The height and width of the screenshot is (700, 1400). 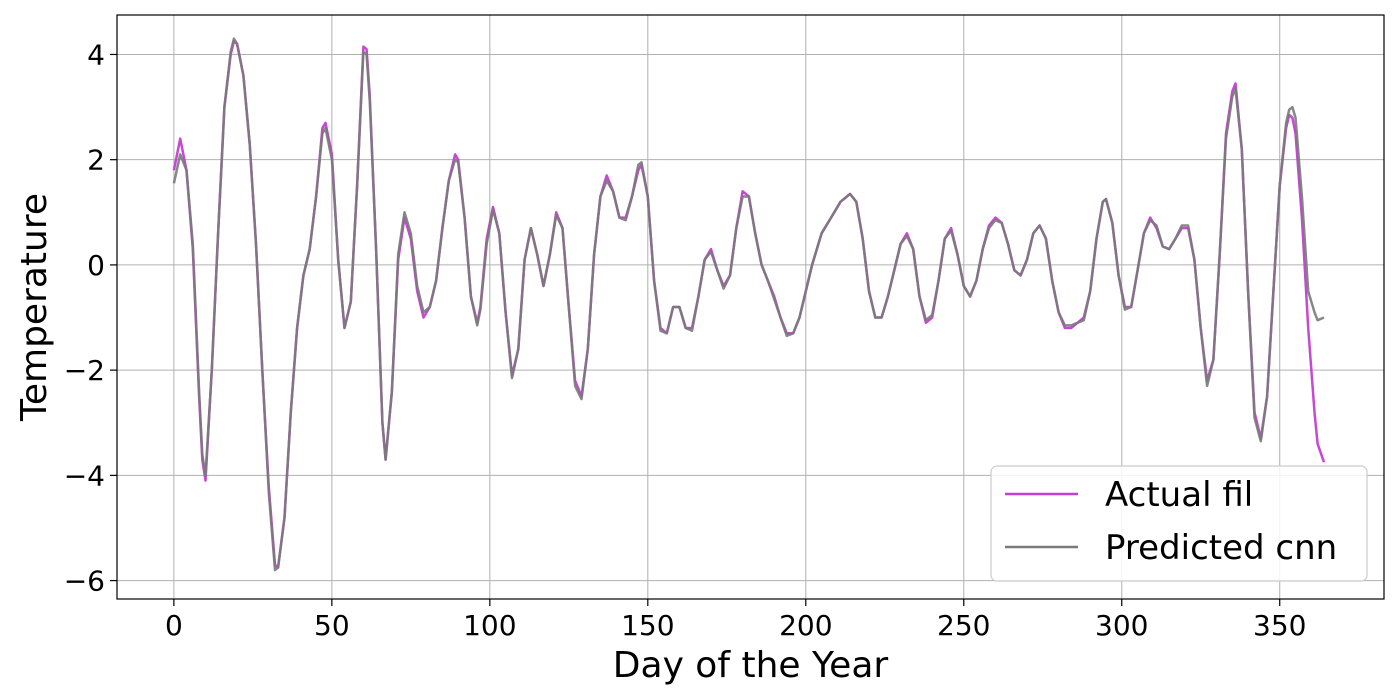 I want to click on y-tick-label: 0, so click(x=96, y=265).